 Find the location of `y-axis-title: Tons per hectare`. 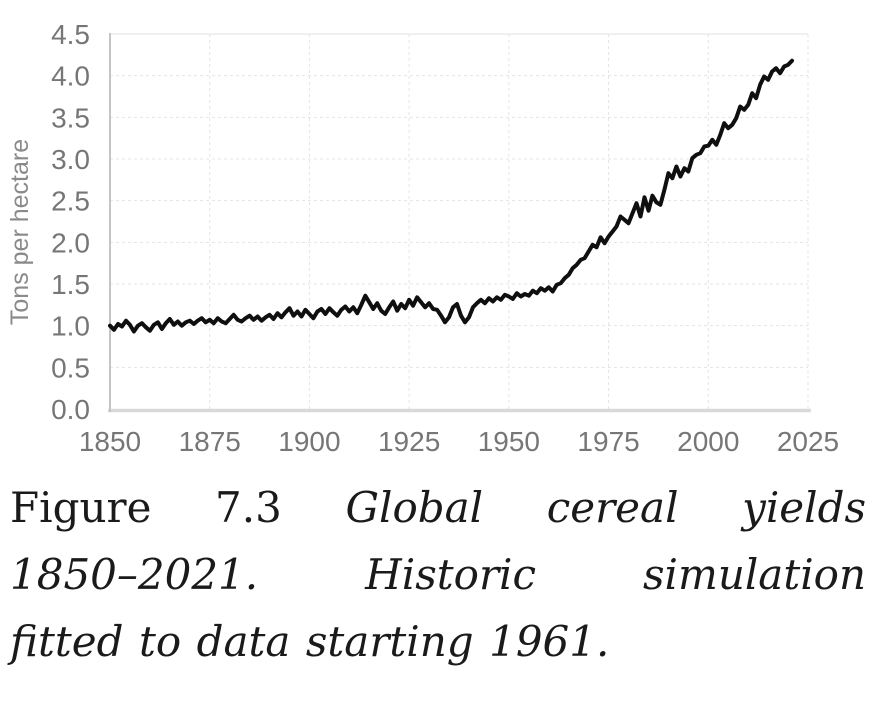

y-axis-title: Tons per hectare is located at coordinates (20, 232).